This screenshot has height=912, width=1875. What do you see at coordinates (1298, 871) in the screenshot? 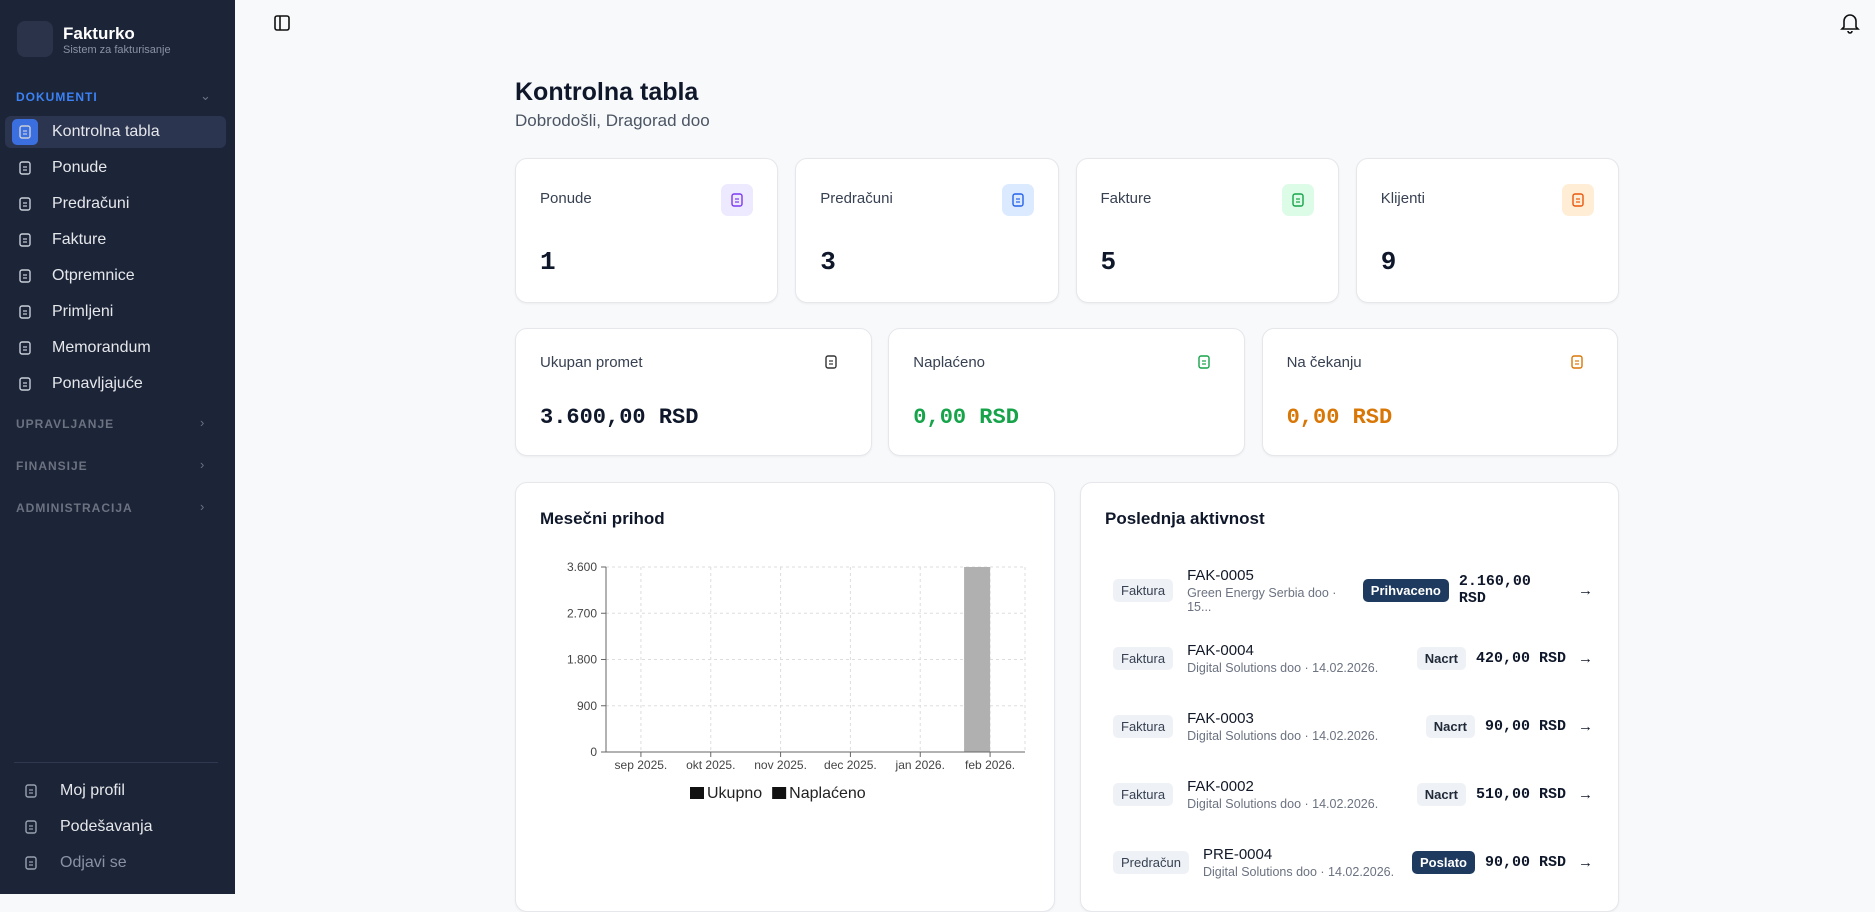
I see `doc-detail: Digital Solutions doo · 14.02.2026.` at bounding box center [1298, 871].